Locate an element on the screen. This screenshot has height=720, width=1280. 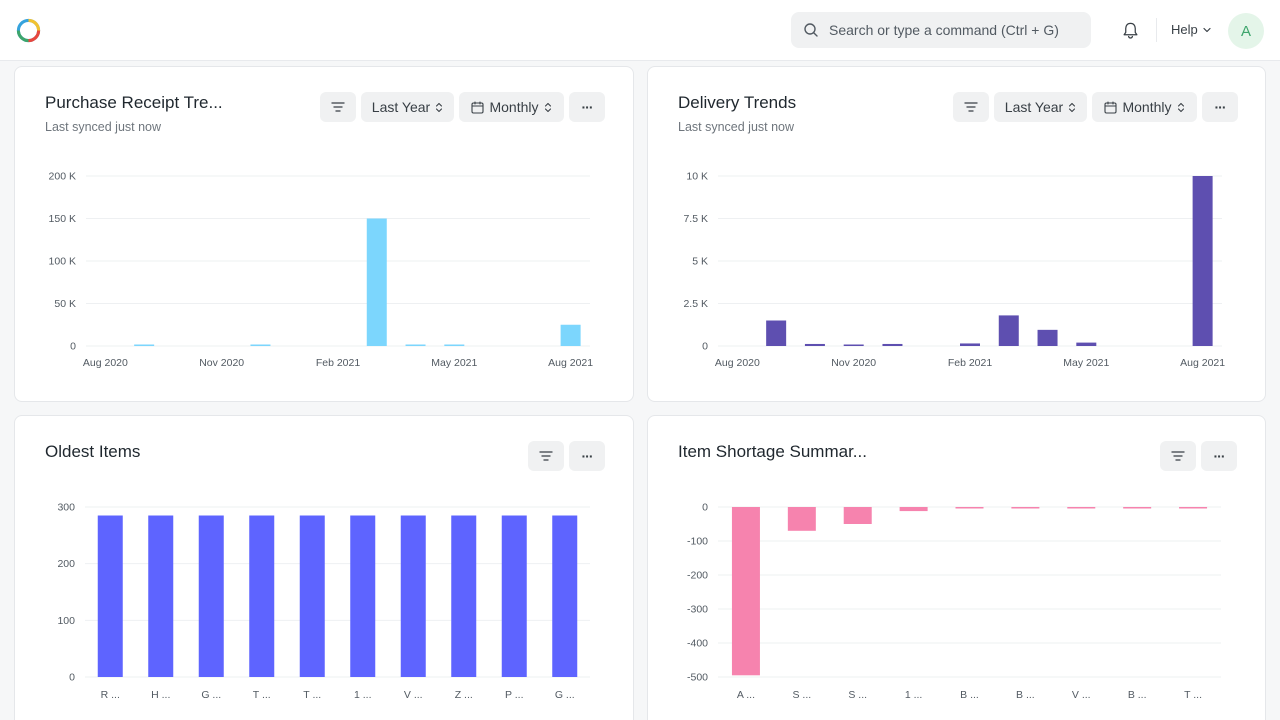
bell-icon is located at coordinates (1130, 30).